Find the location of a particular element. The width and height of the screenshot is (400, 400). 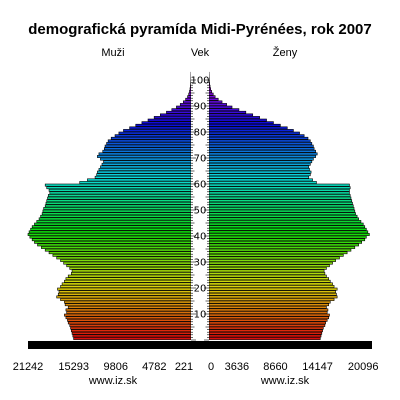

left-tick-label: 4782 is located at coordinates (154, 367).